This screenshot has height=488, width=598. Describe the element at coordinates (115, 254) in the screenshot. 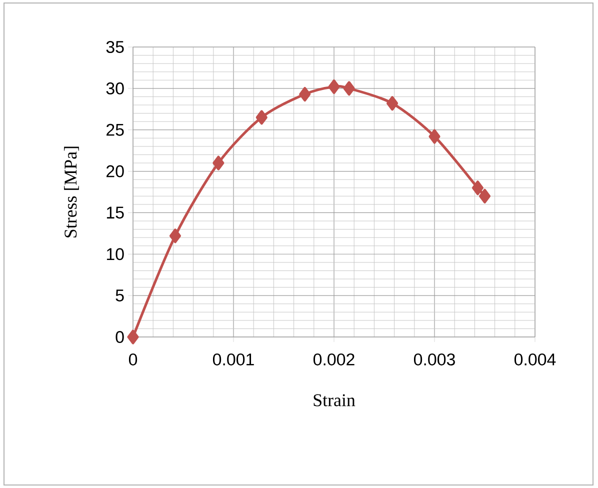

I see `y-tick-label: 10` at that location.